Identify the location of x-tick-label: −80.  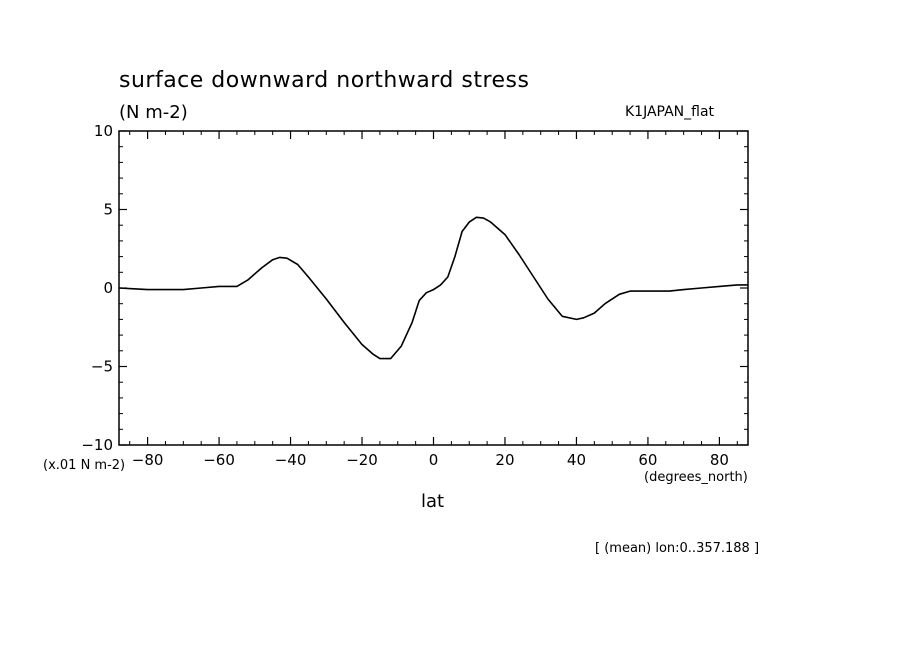
(148, 460).